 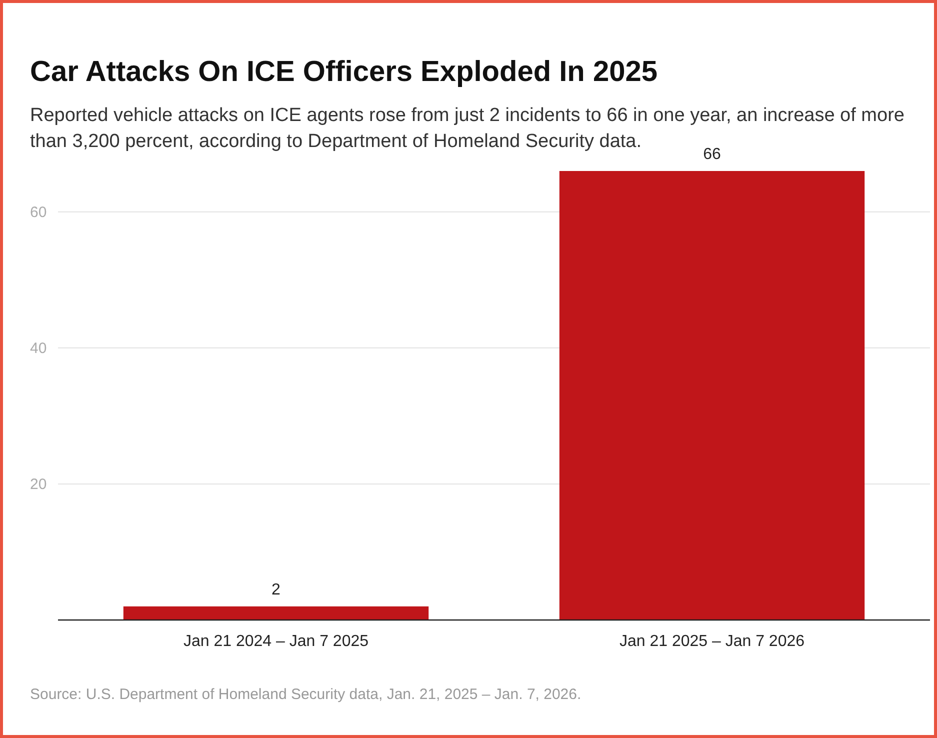 I want to click on data-label: 2, so click(x=276, y=589).